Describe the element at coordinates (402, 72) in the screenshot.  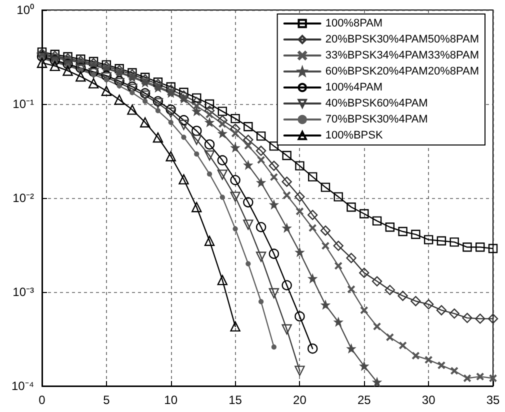
I see `legend-label: 60%BPSK20%4PAM20%8PAM` at that location.